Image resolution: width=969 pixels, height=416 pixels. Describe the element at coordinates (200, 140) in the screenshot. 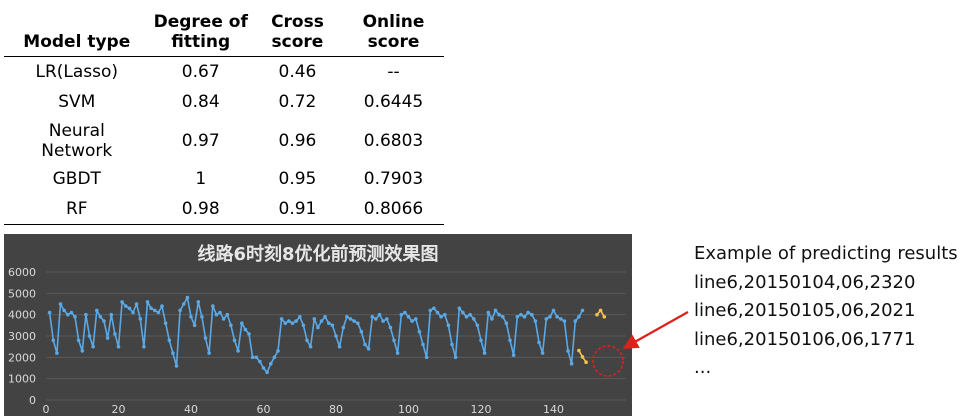

I see `fitting-cell: 0.97` at that location.